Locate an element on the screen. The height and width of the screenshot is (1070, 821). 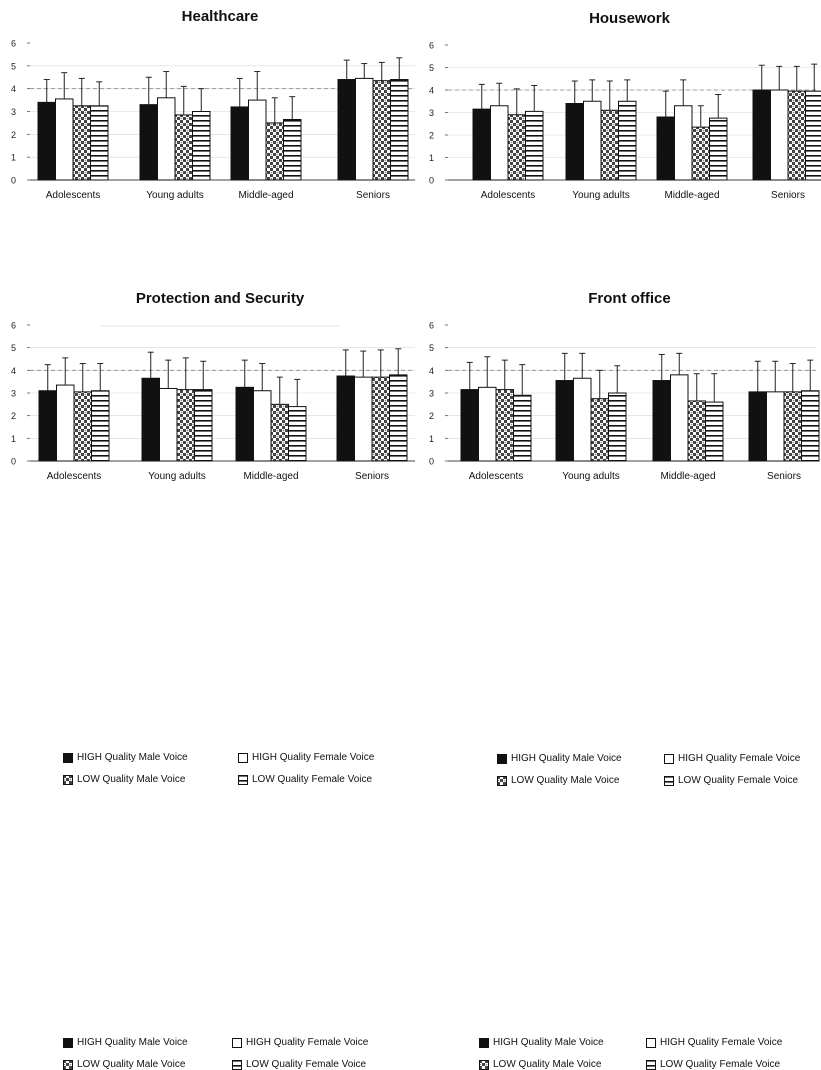
chart-title: Front office is located at coordinates (629, 298).